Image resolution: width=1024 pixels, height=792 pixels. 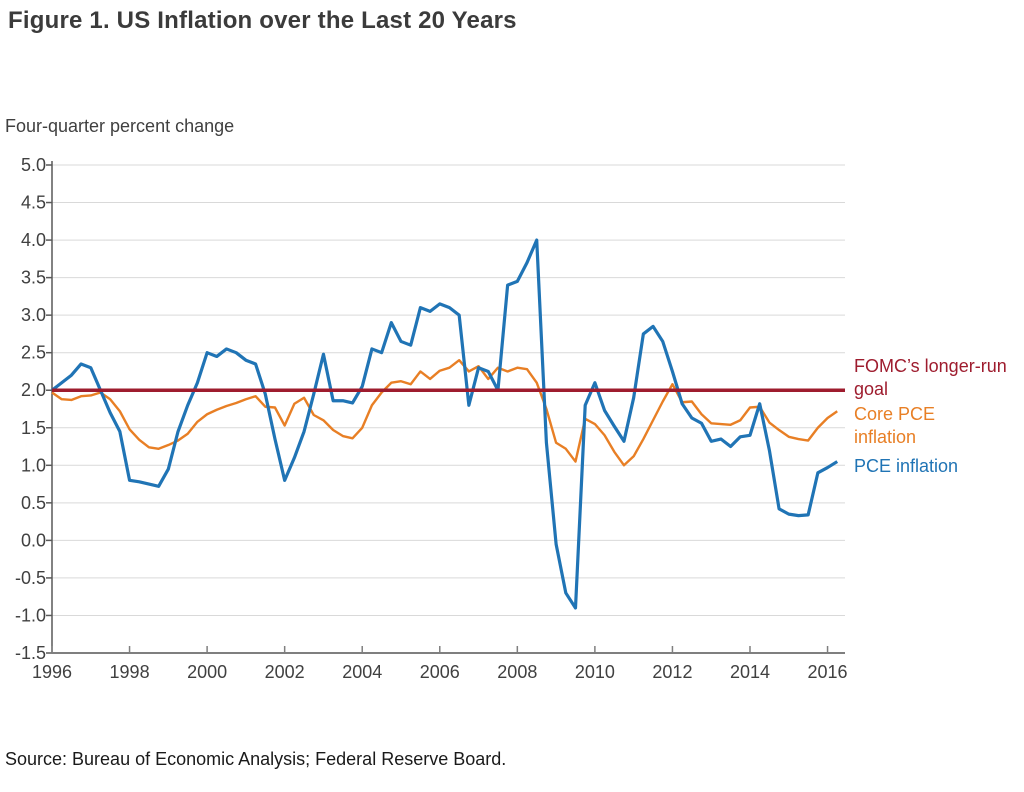 What do you see at coordinates (895, 425) in the screenshot?
I see `legend-label-core-pce: Core PCE inflation` at bounding box center [895, 425].